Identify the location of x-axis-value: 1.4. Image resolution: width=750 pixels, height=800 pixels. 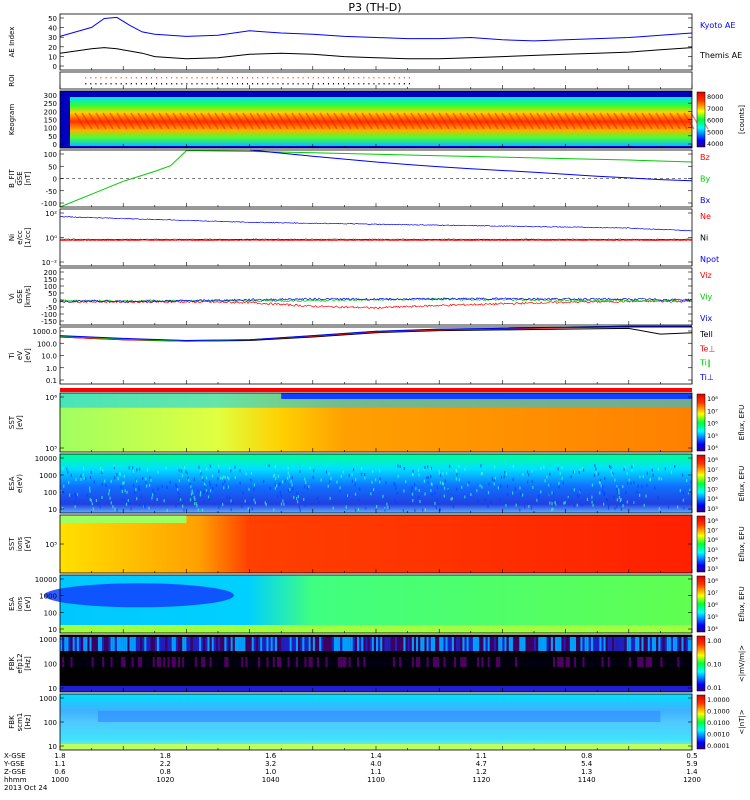
(692, 772).